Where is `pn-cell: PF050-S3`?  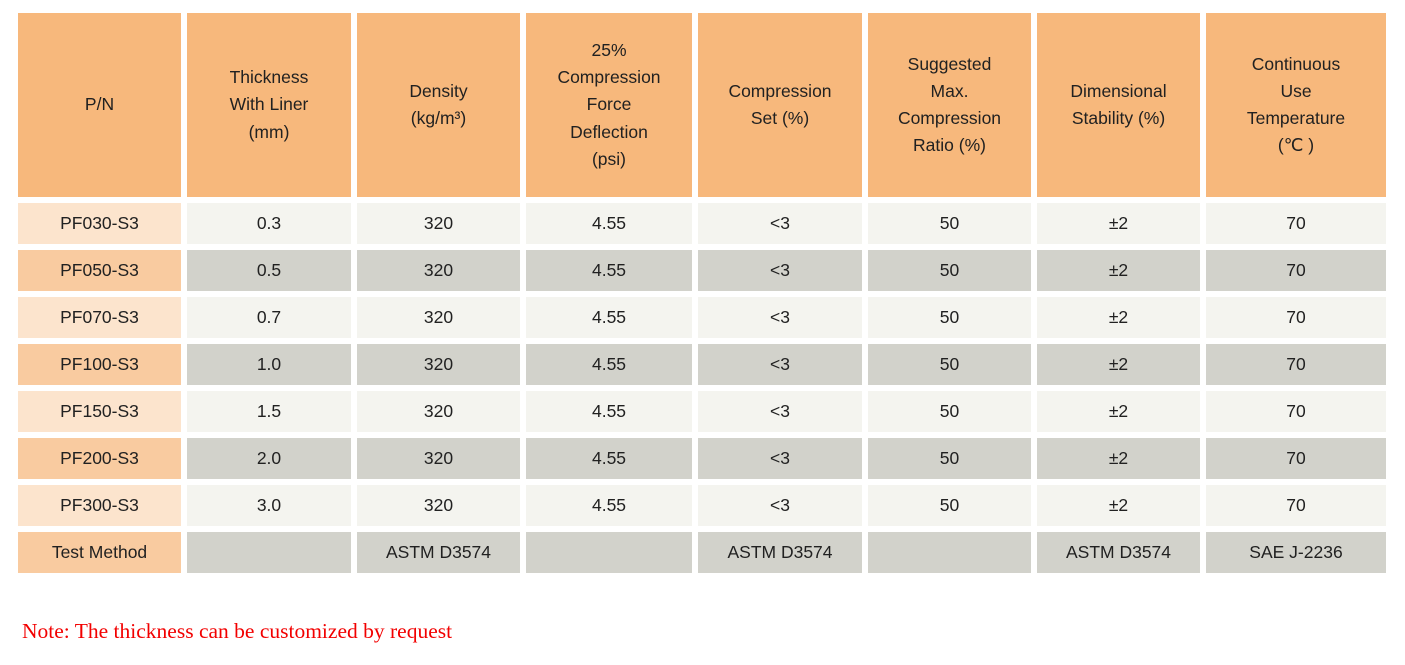
pn-cell: PF050-S3 is located at coordinates (99, 270).